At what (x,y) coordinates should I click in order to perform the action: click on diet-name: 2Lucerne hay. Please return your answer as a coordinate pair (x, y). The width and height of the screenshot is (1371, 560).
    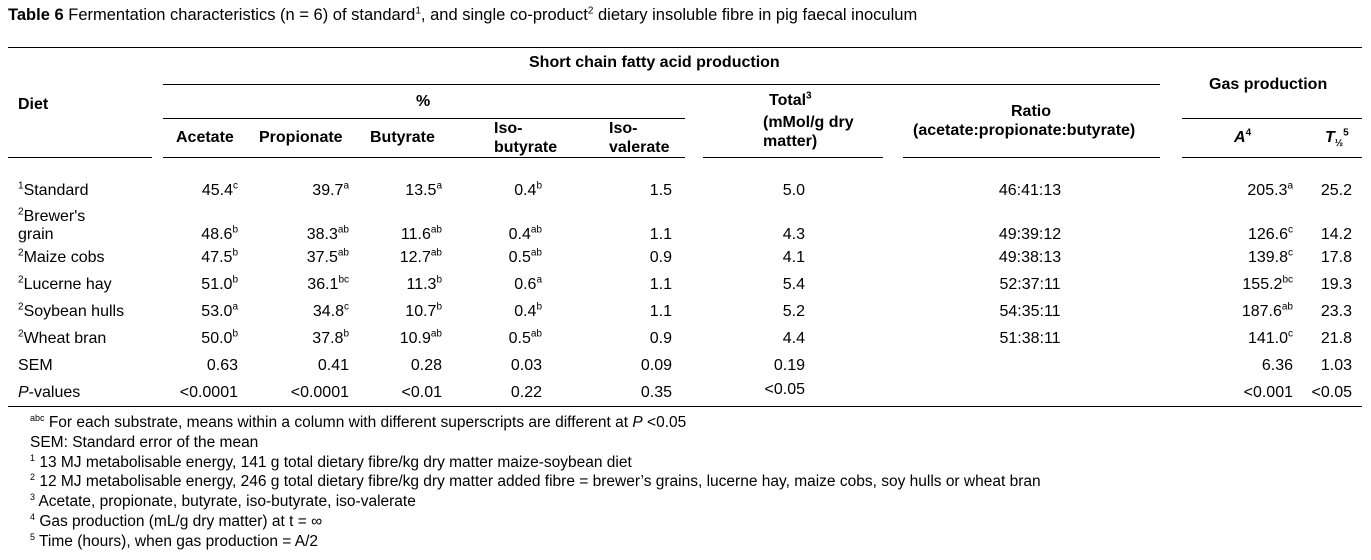
    Looking at the image, I should click on (65, 284).